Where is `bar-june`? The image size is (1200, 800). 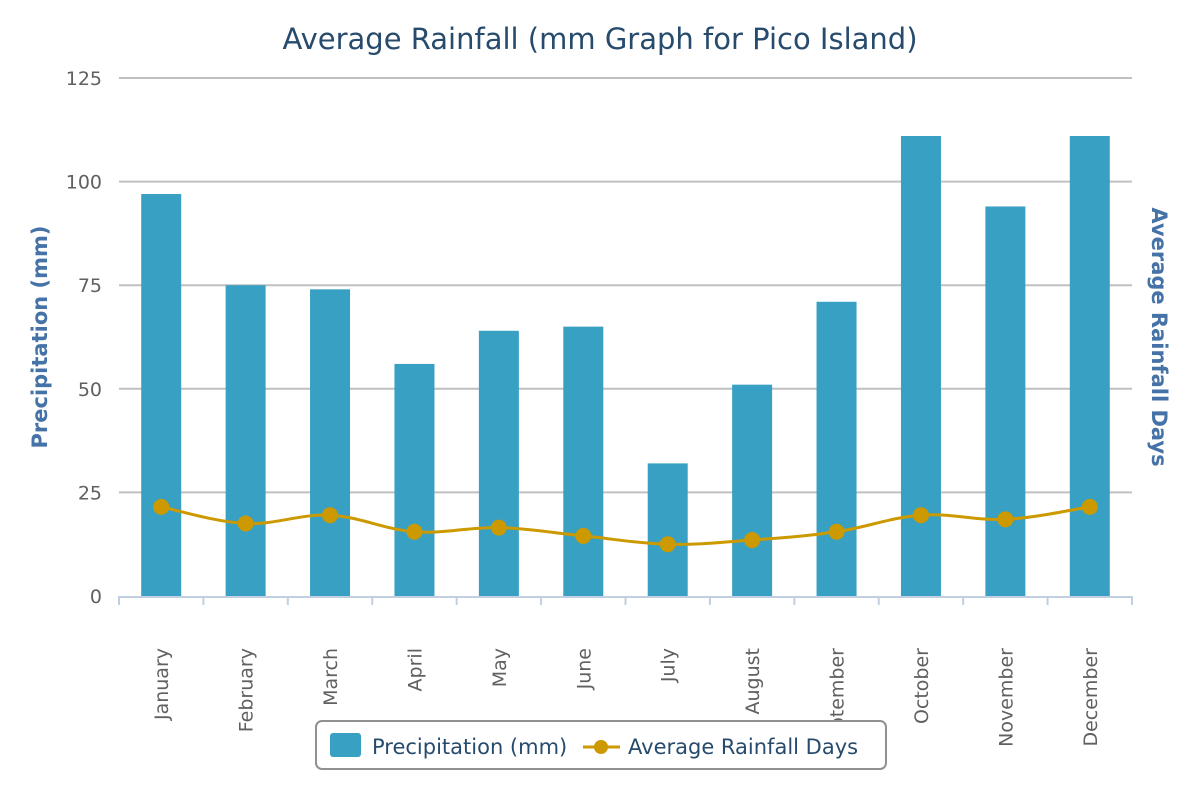 bar-june is located at coordinates (583, 461).